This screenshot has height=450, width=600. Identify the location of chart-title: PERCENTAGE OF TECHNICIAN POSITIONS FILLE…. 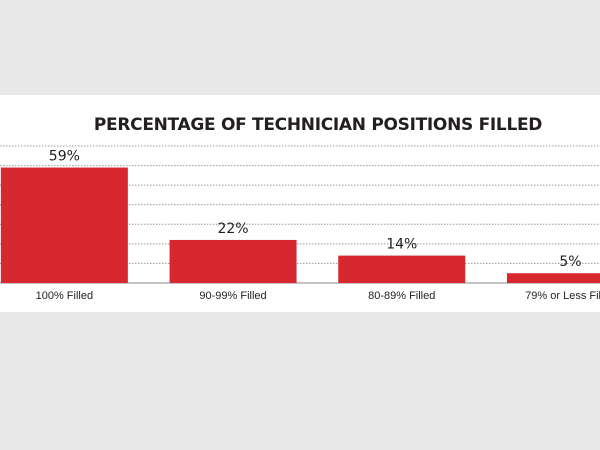
(318, 125).